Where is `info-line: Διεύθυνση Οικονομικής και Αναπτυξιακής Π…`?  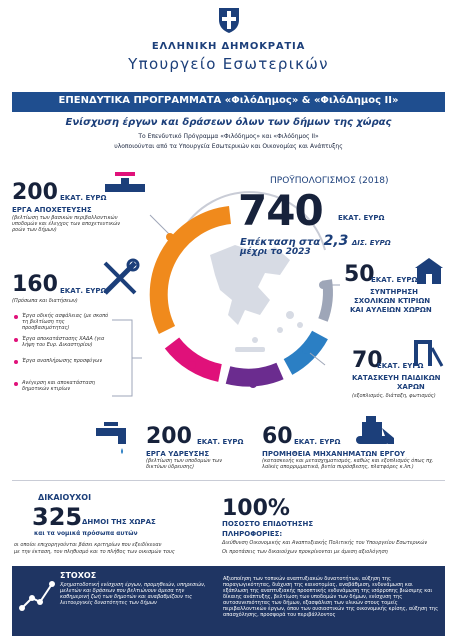
info-line: Διεύθυνση Οικονομικής και Αναπτυξιακής Π… is located at coordinates (325, 543).